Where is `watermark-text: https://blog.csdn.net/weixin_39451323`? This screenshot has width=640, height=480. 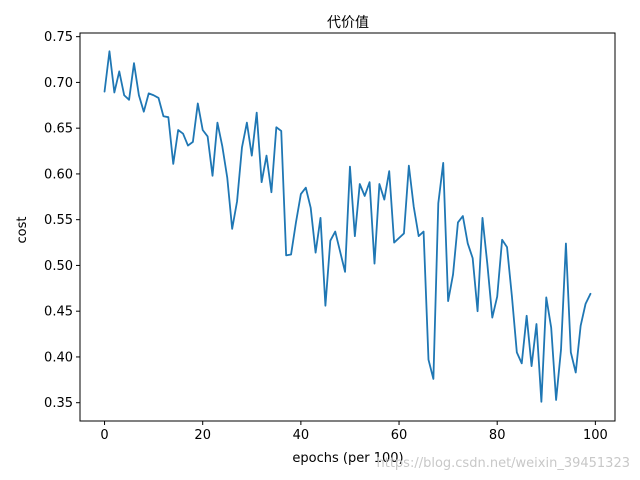
watermark-text: https://blog.csdn.net/weixin_39451323 is located at coordinates (503, 463).